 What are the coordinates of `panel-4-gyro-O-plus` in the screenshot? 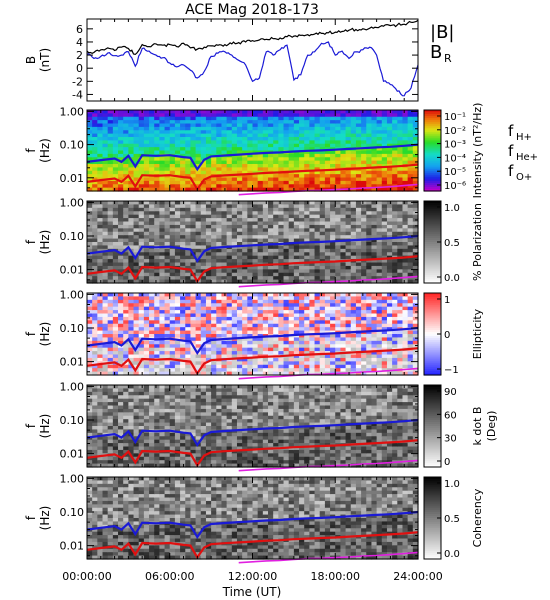 It's located at (328, 373).